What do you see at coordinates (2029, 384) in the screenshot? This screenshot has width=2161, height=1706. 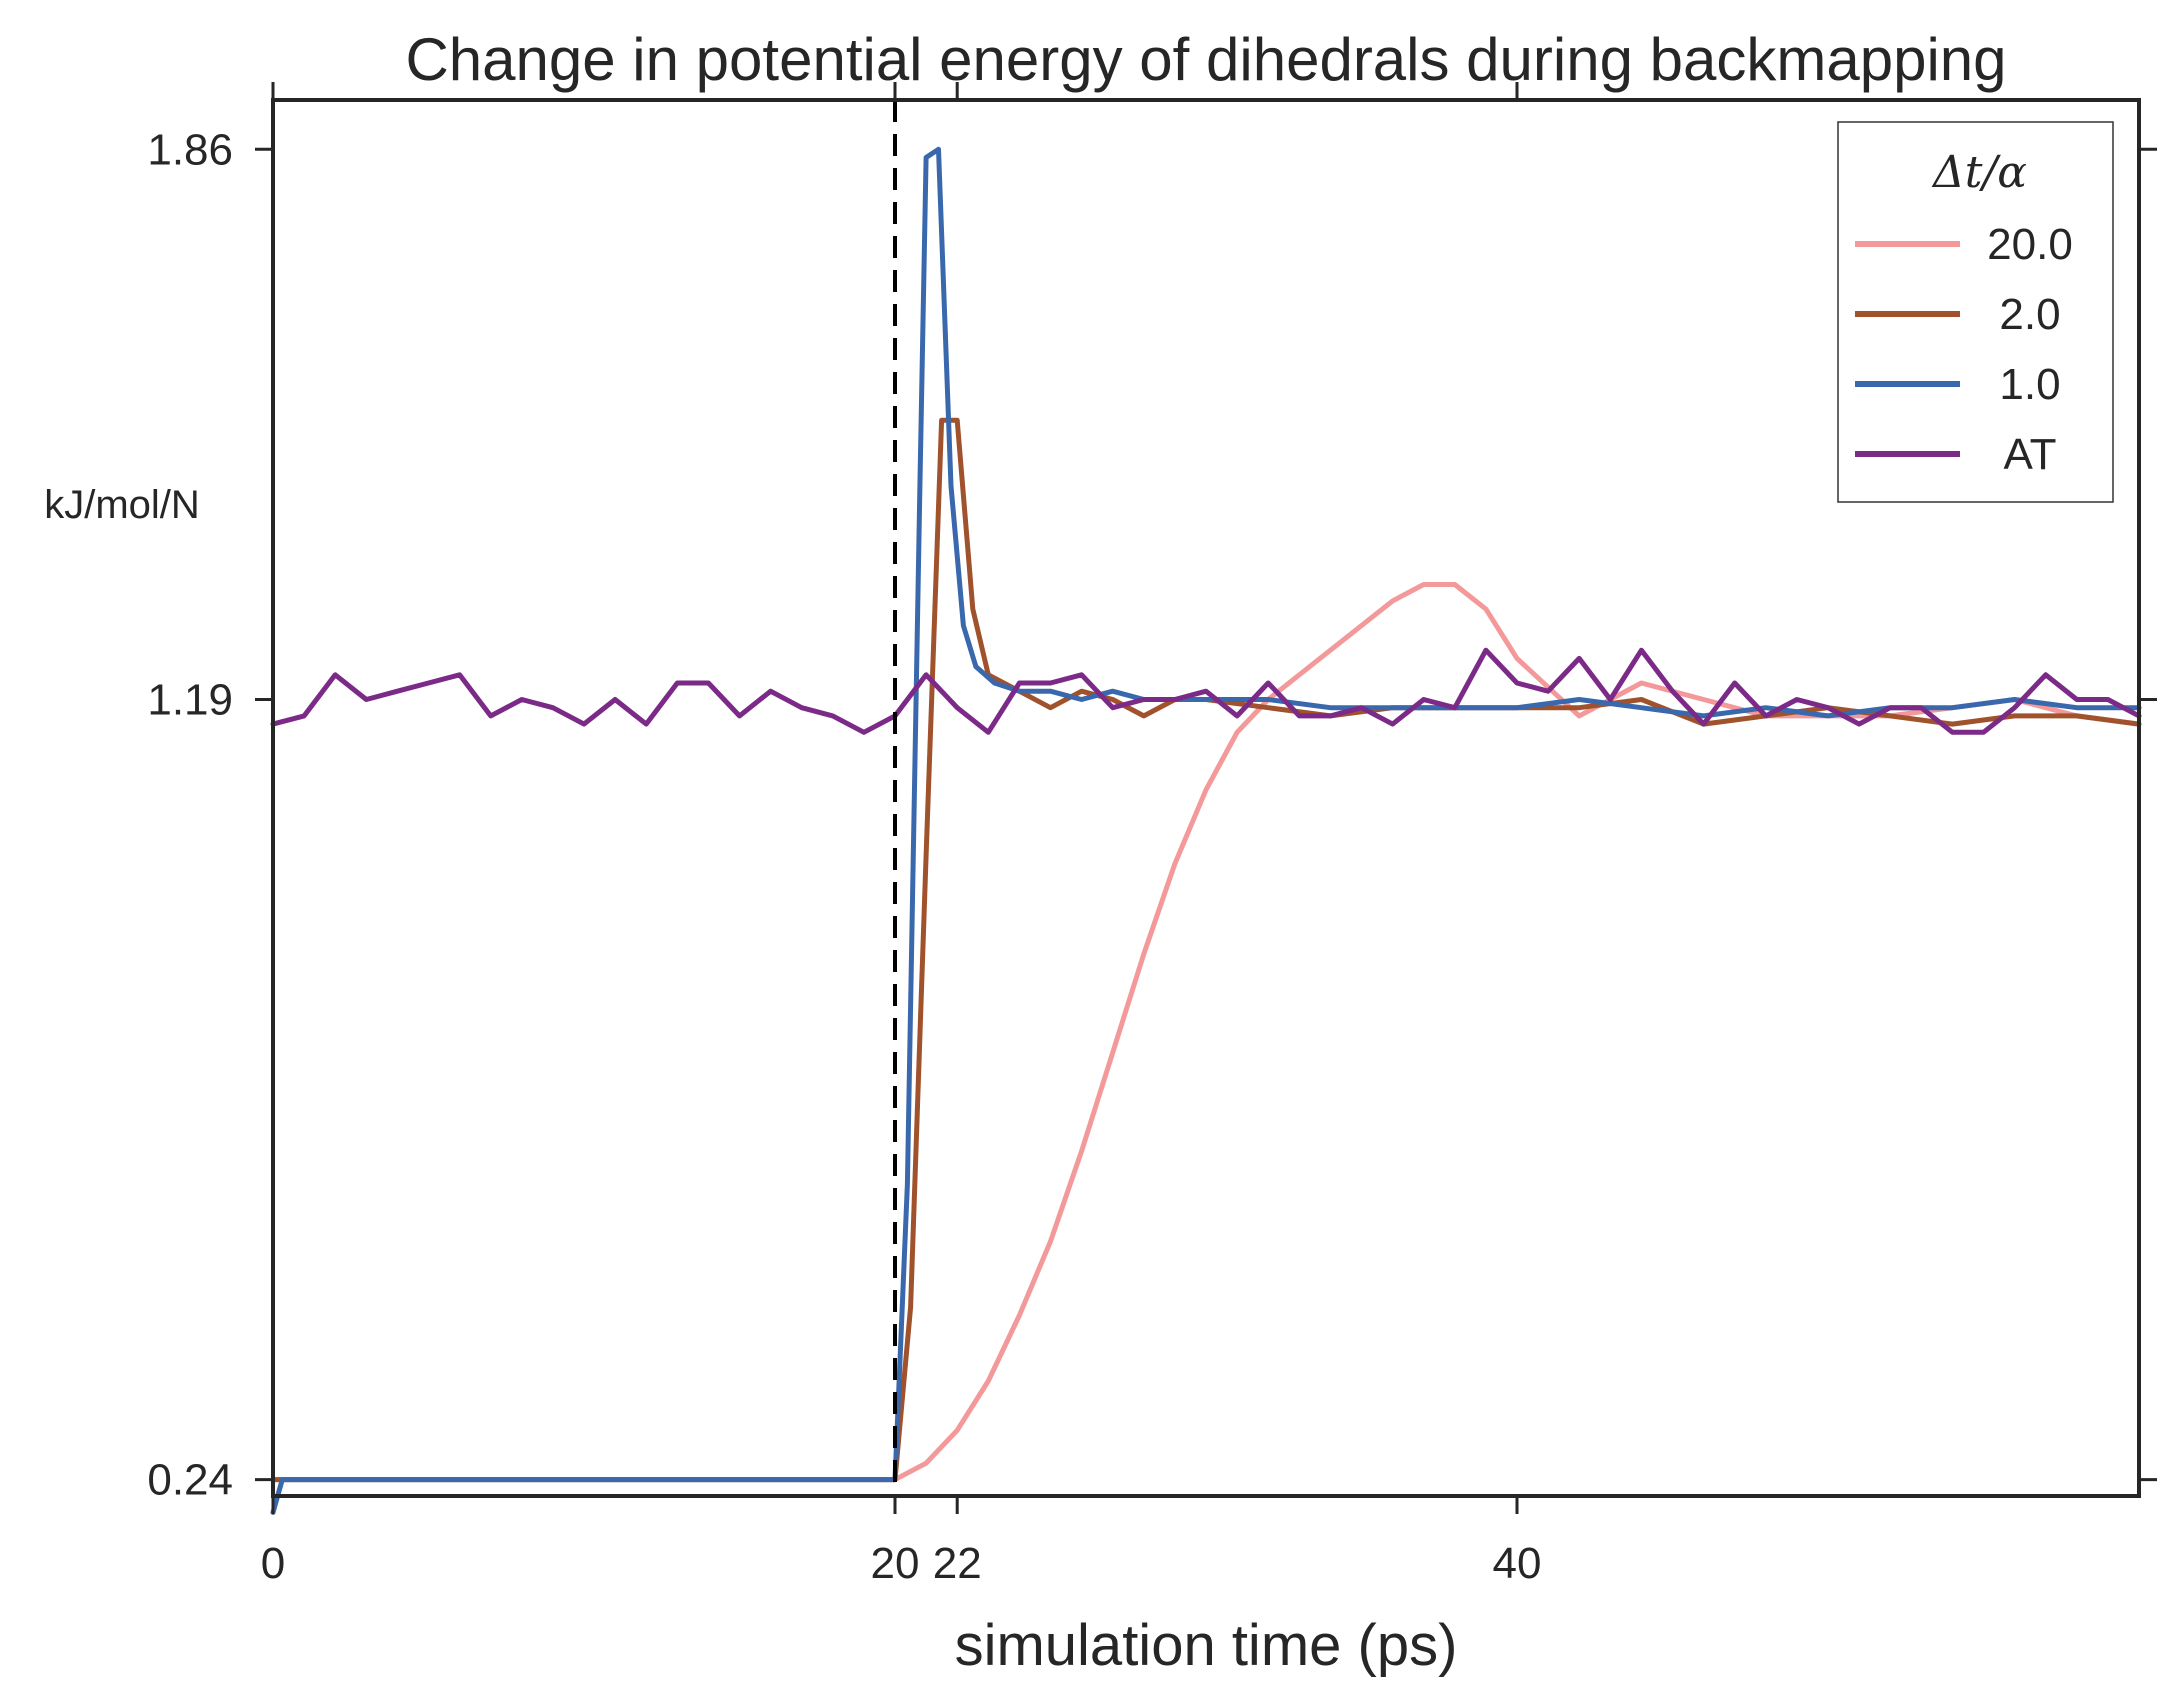 I see `legend-label: 1.0` at bounding box center [2029, 384].